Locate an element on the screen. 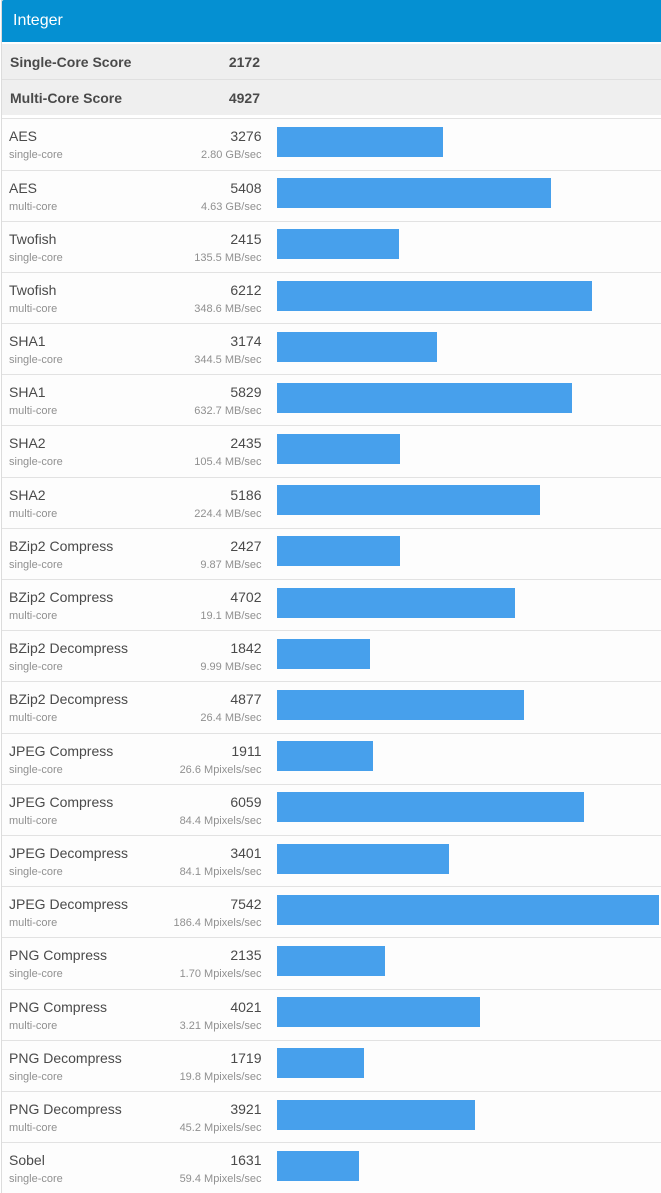  benchmark-score-cell: 6059 84.4 Mpixels/sec is located at coordinates (211, 806).